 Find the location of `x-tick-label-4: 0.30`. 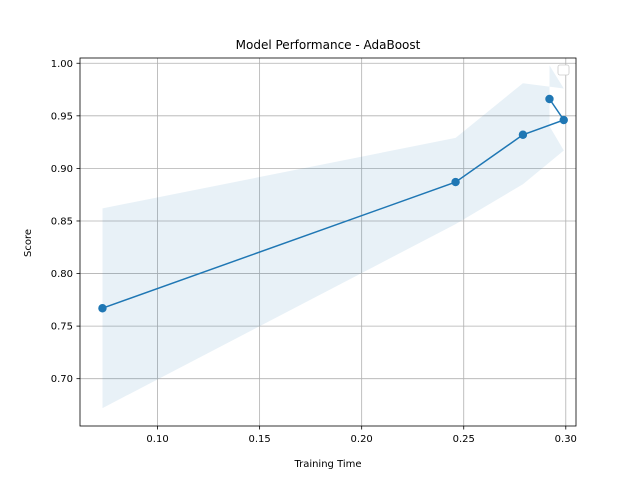

x-tick-label-4: 0.30 is located at coordinates (566, 439).